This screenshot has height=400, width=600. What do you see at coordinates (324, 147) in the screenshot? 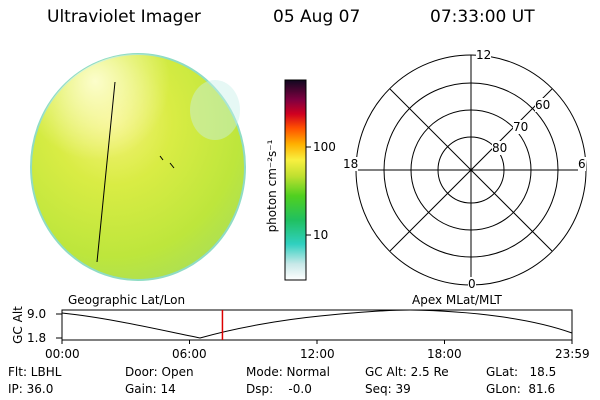
I see `colorbar-label-100: 100` at bounding box center [324, 147].